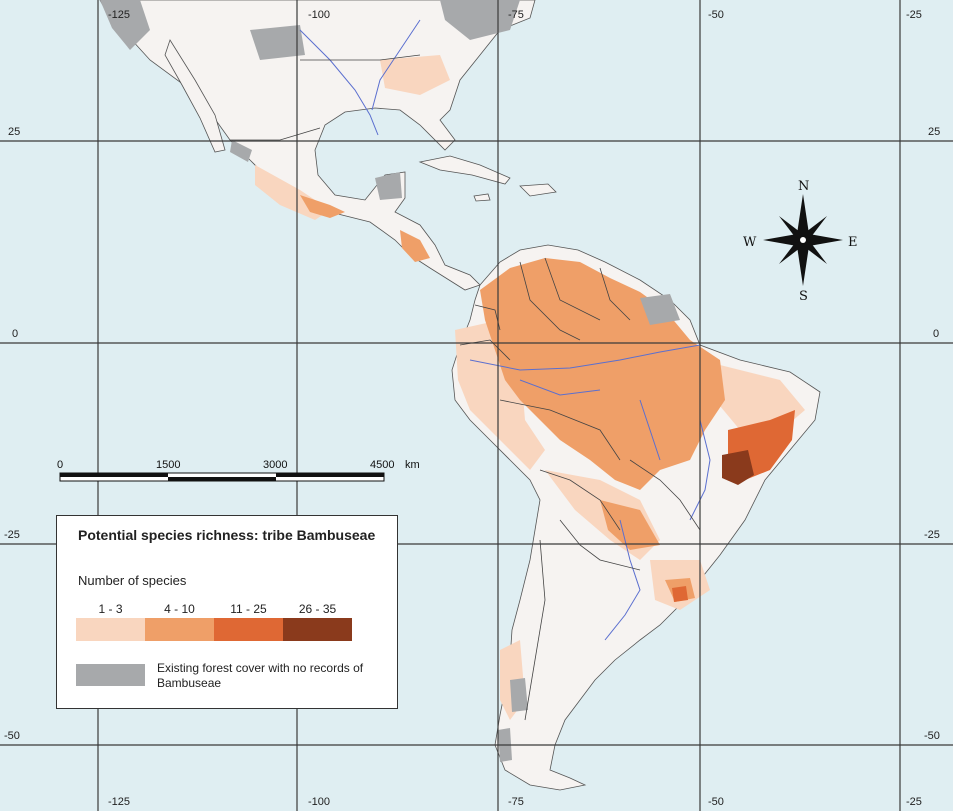 This screenshot has width=953, height=811. What do you see at coordinates (803, 296) in the screenshot?
I see `compass-south-label: S` at bounding box center [803, 296].